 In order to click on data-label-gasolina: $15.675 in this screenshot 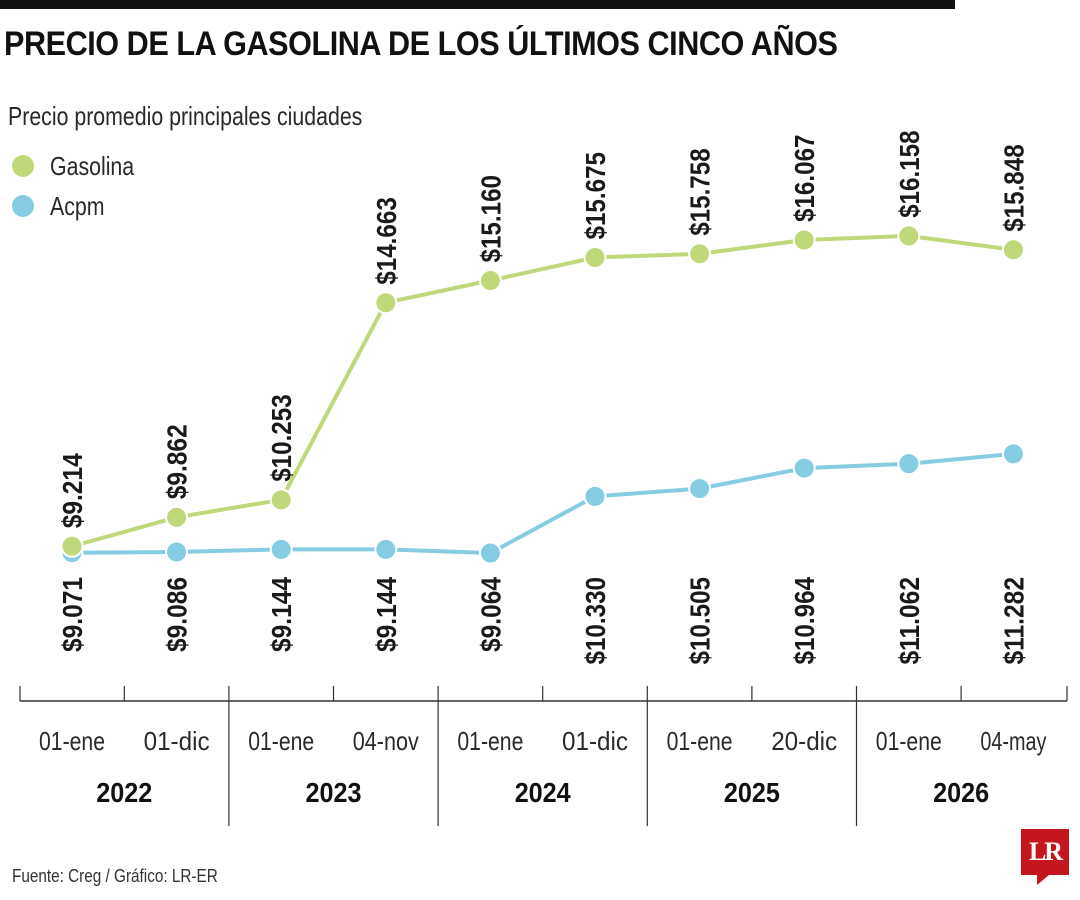, I will do `click(595, 196)`.